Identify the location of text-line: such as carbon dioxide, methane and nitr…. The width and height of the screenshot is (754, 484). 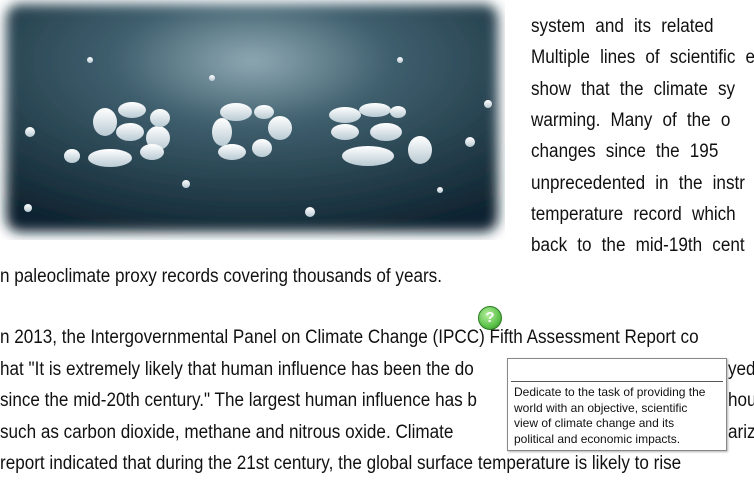
(227, 432).